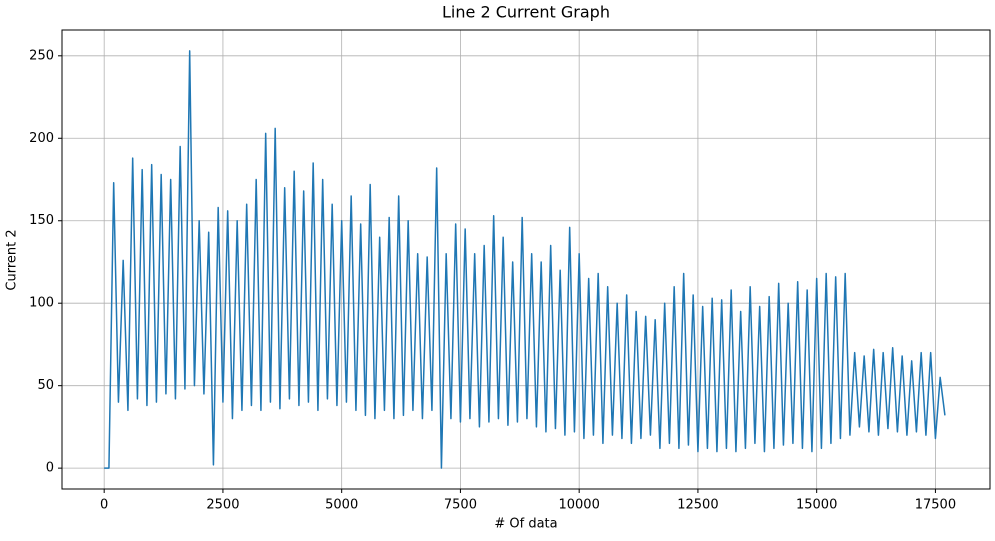  Describe the element at coordinates (45, 385) in the screenshot. I see `y-tick-label: 50` at that location.